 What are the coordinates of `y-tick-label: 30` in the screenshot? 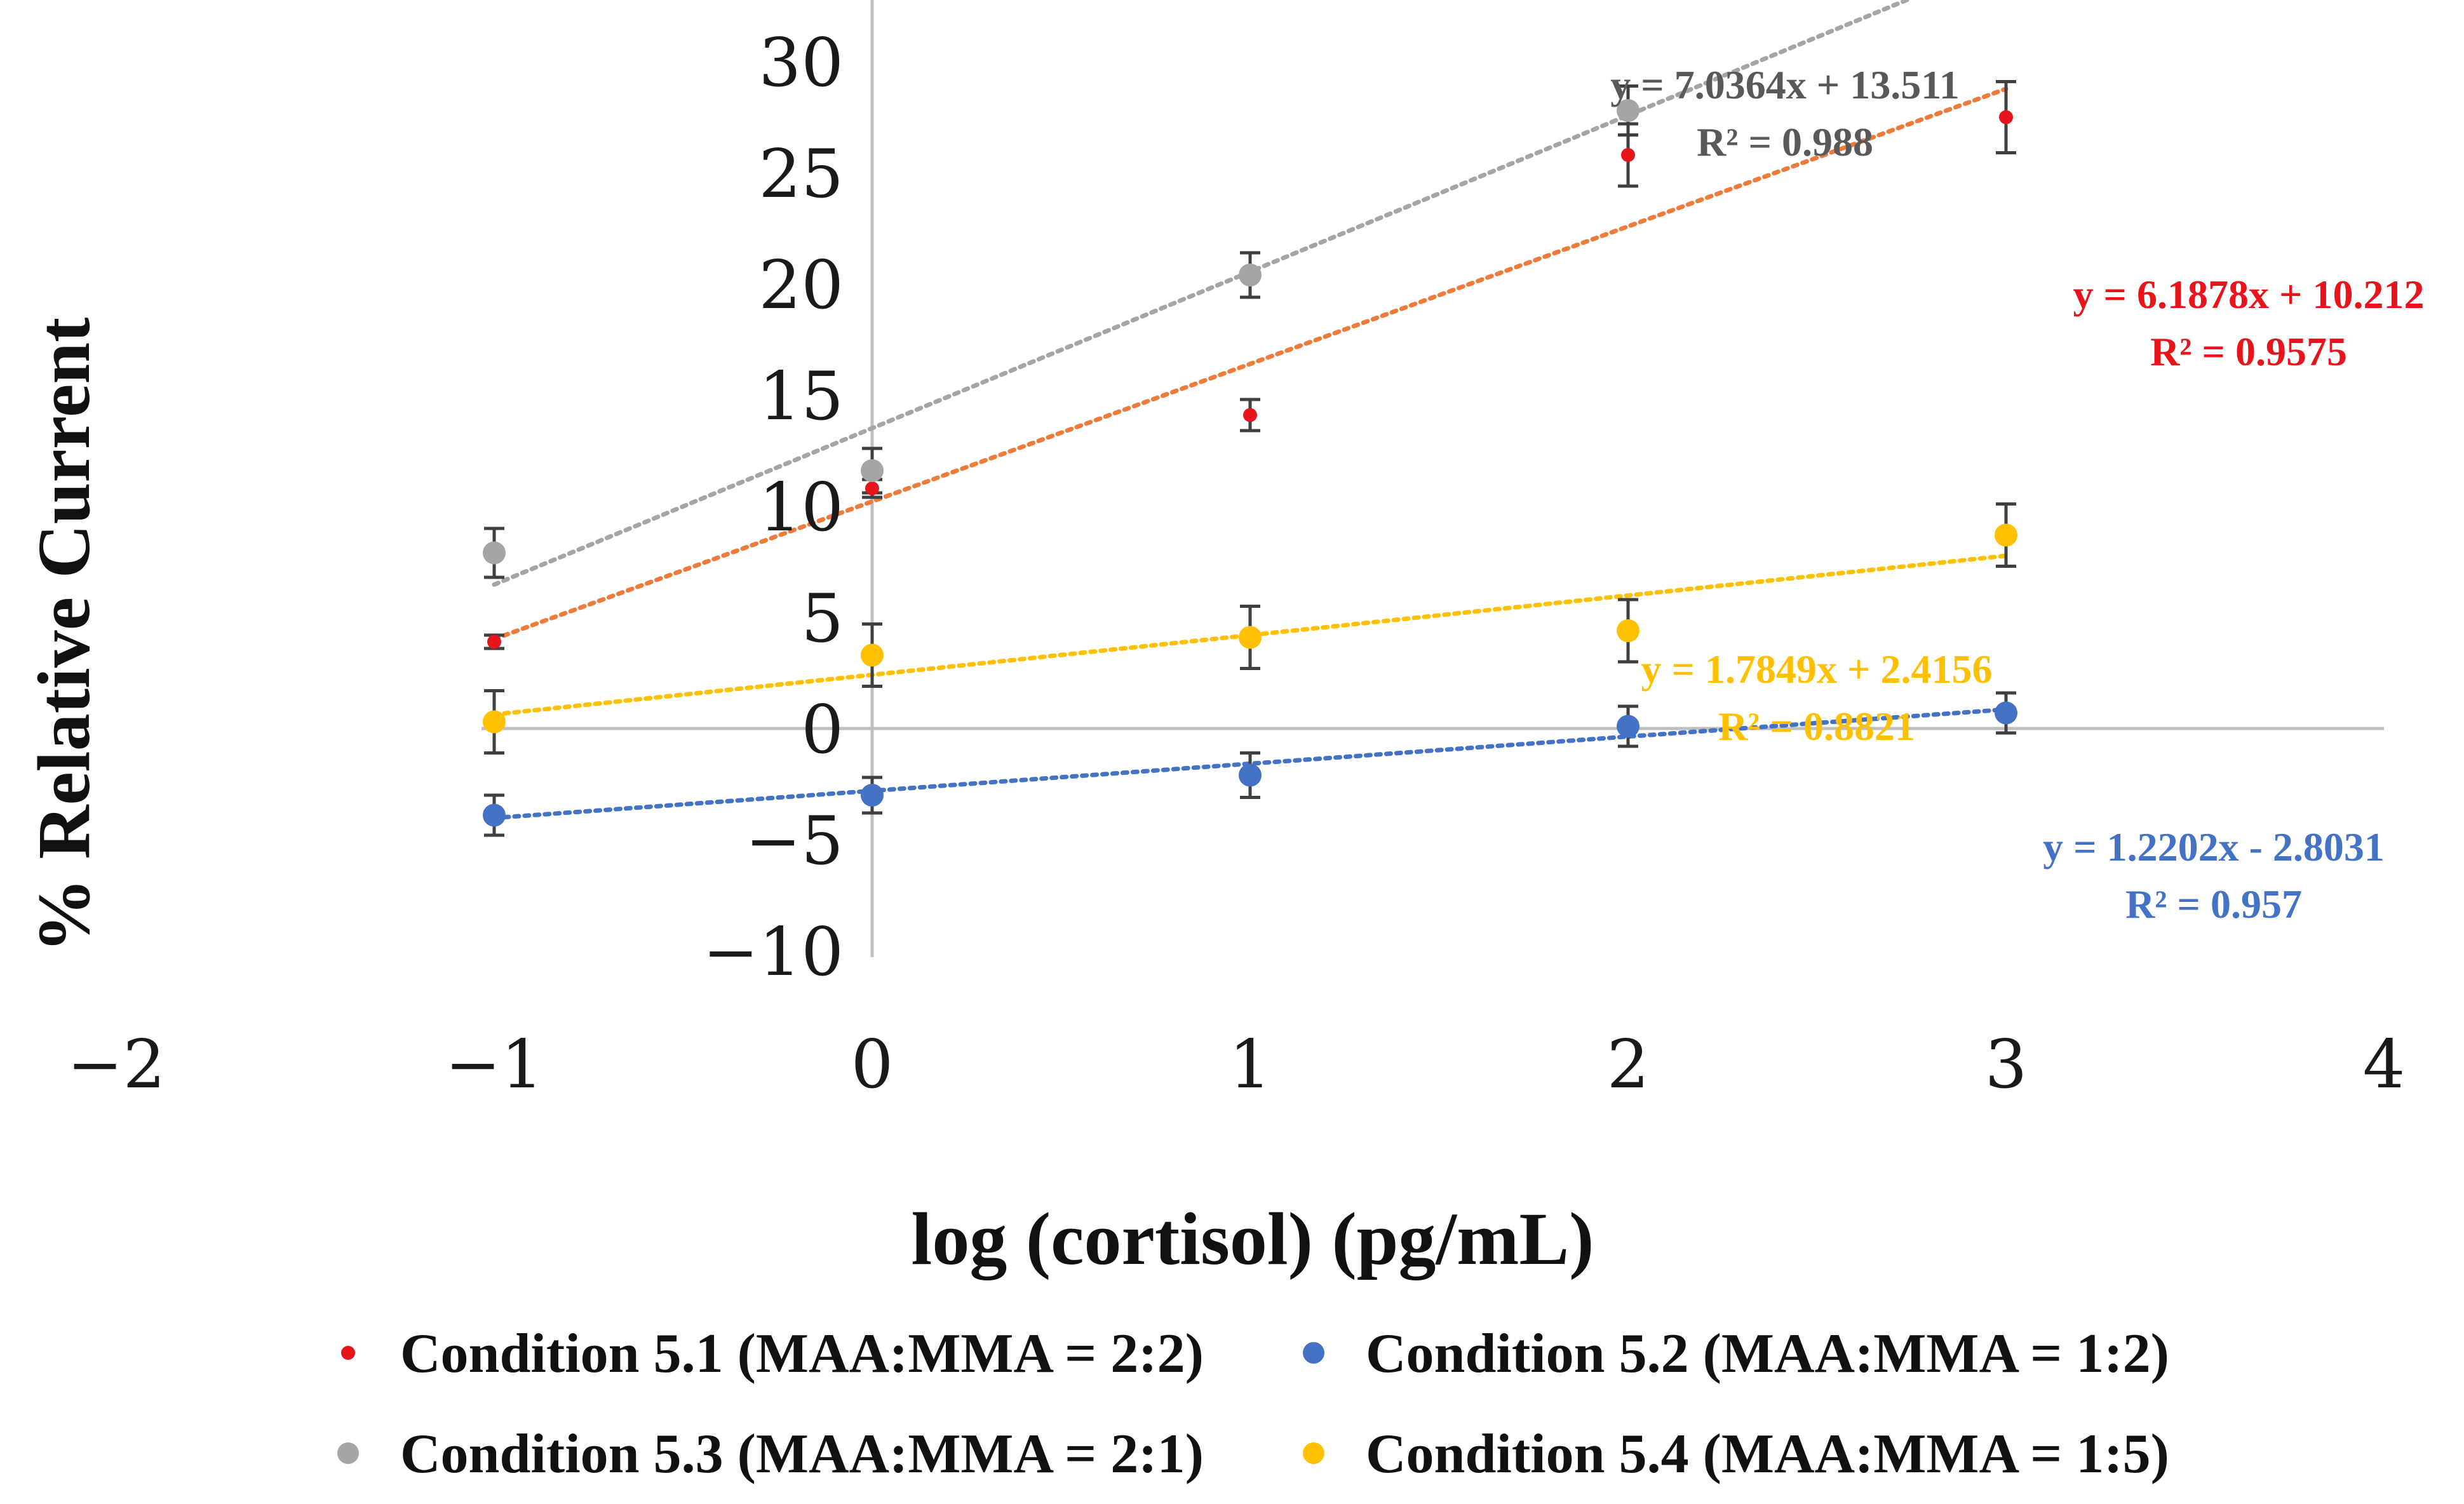 It's located at (801, 63).